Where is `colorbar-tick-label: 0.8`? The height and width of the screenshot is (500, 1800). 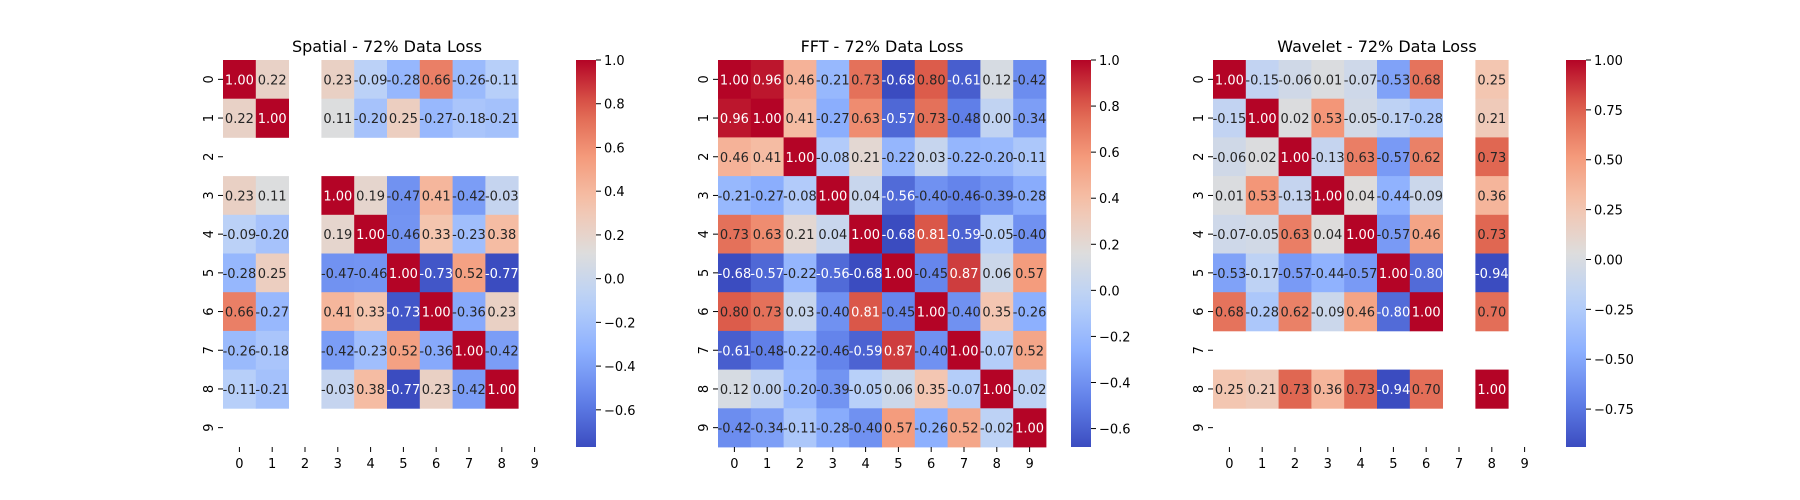
colorbar-tick-label: 0.8 is located at coordinates (614, 105).